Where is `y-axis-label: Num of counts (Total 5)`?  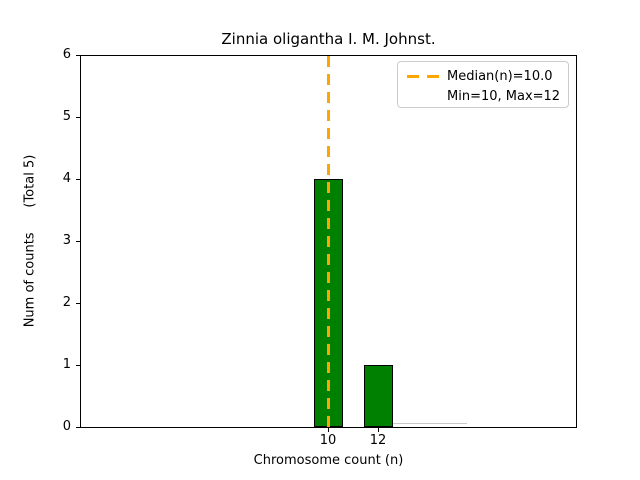
y-axis-label: Num of counts (Total 5) is located at coordinates (30, 241).